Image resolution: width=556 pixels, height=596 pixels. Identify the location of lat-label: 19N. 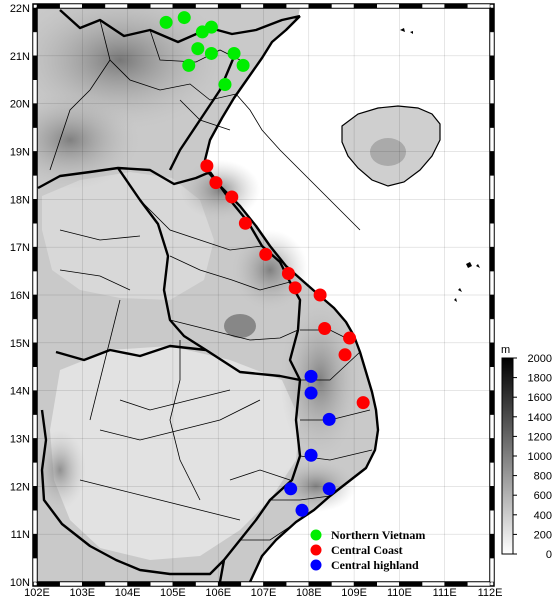
(20, 153).